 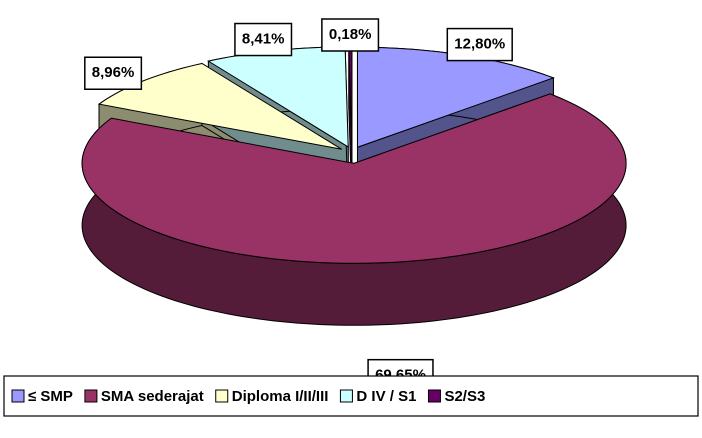 What do you see at coordinates (50, 396) in the screenshot?
I see `legend-label: ≤ SMP` at bounding box center [50, 396].